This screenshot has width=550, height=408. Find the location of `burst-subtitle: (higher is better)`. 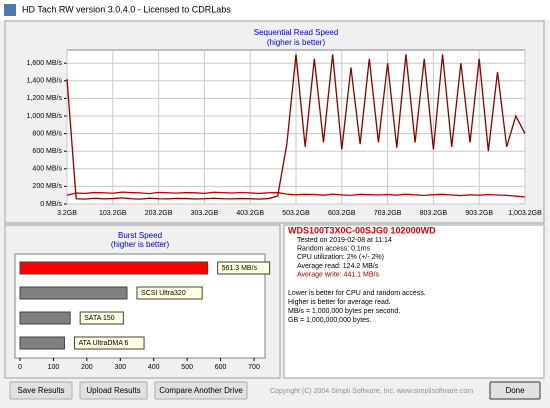

burst-subtitle: (higher is better) is located at coordinates (140, 244).